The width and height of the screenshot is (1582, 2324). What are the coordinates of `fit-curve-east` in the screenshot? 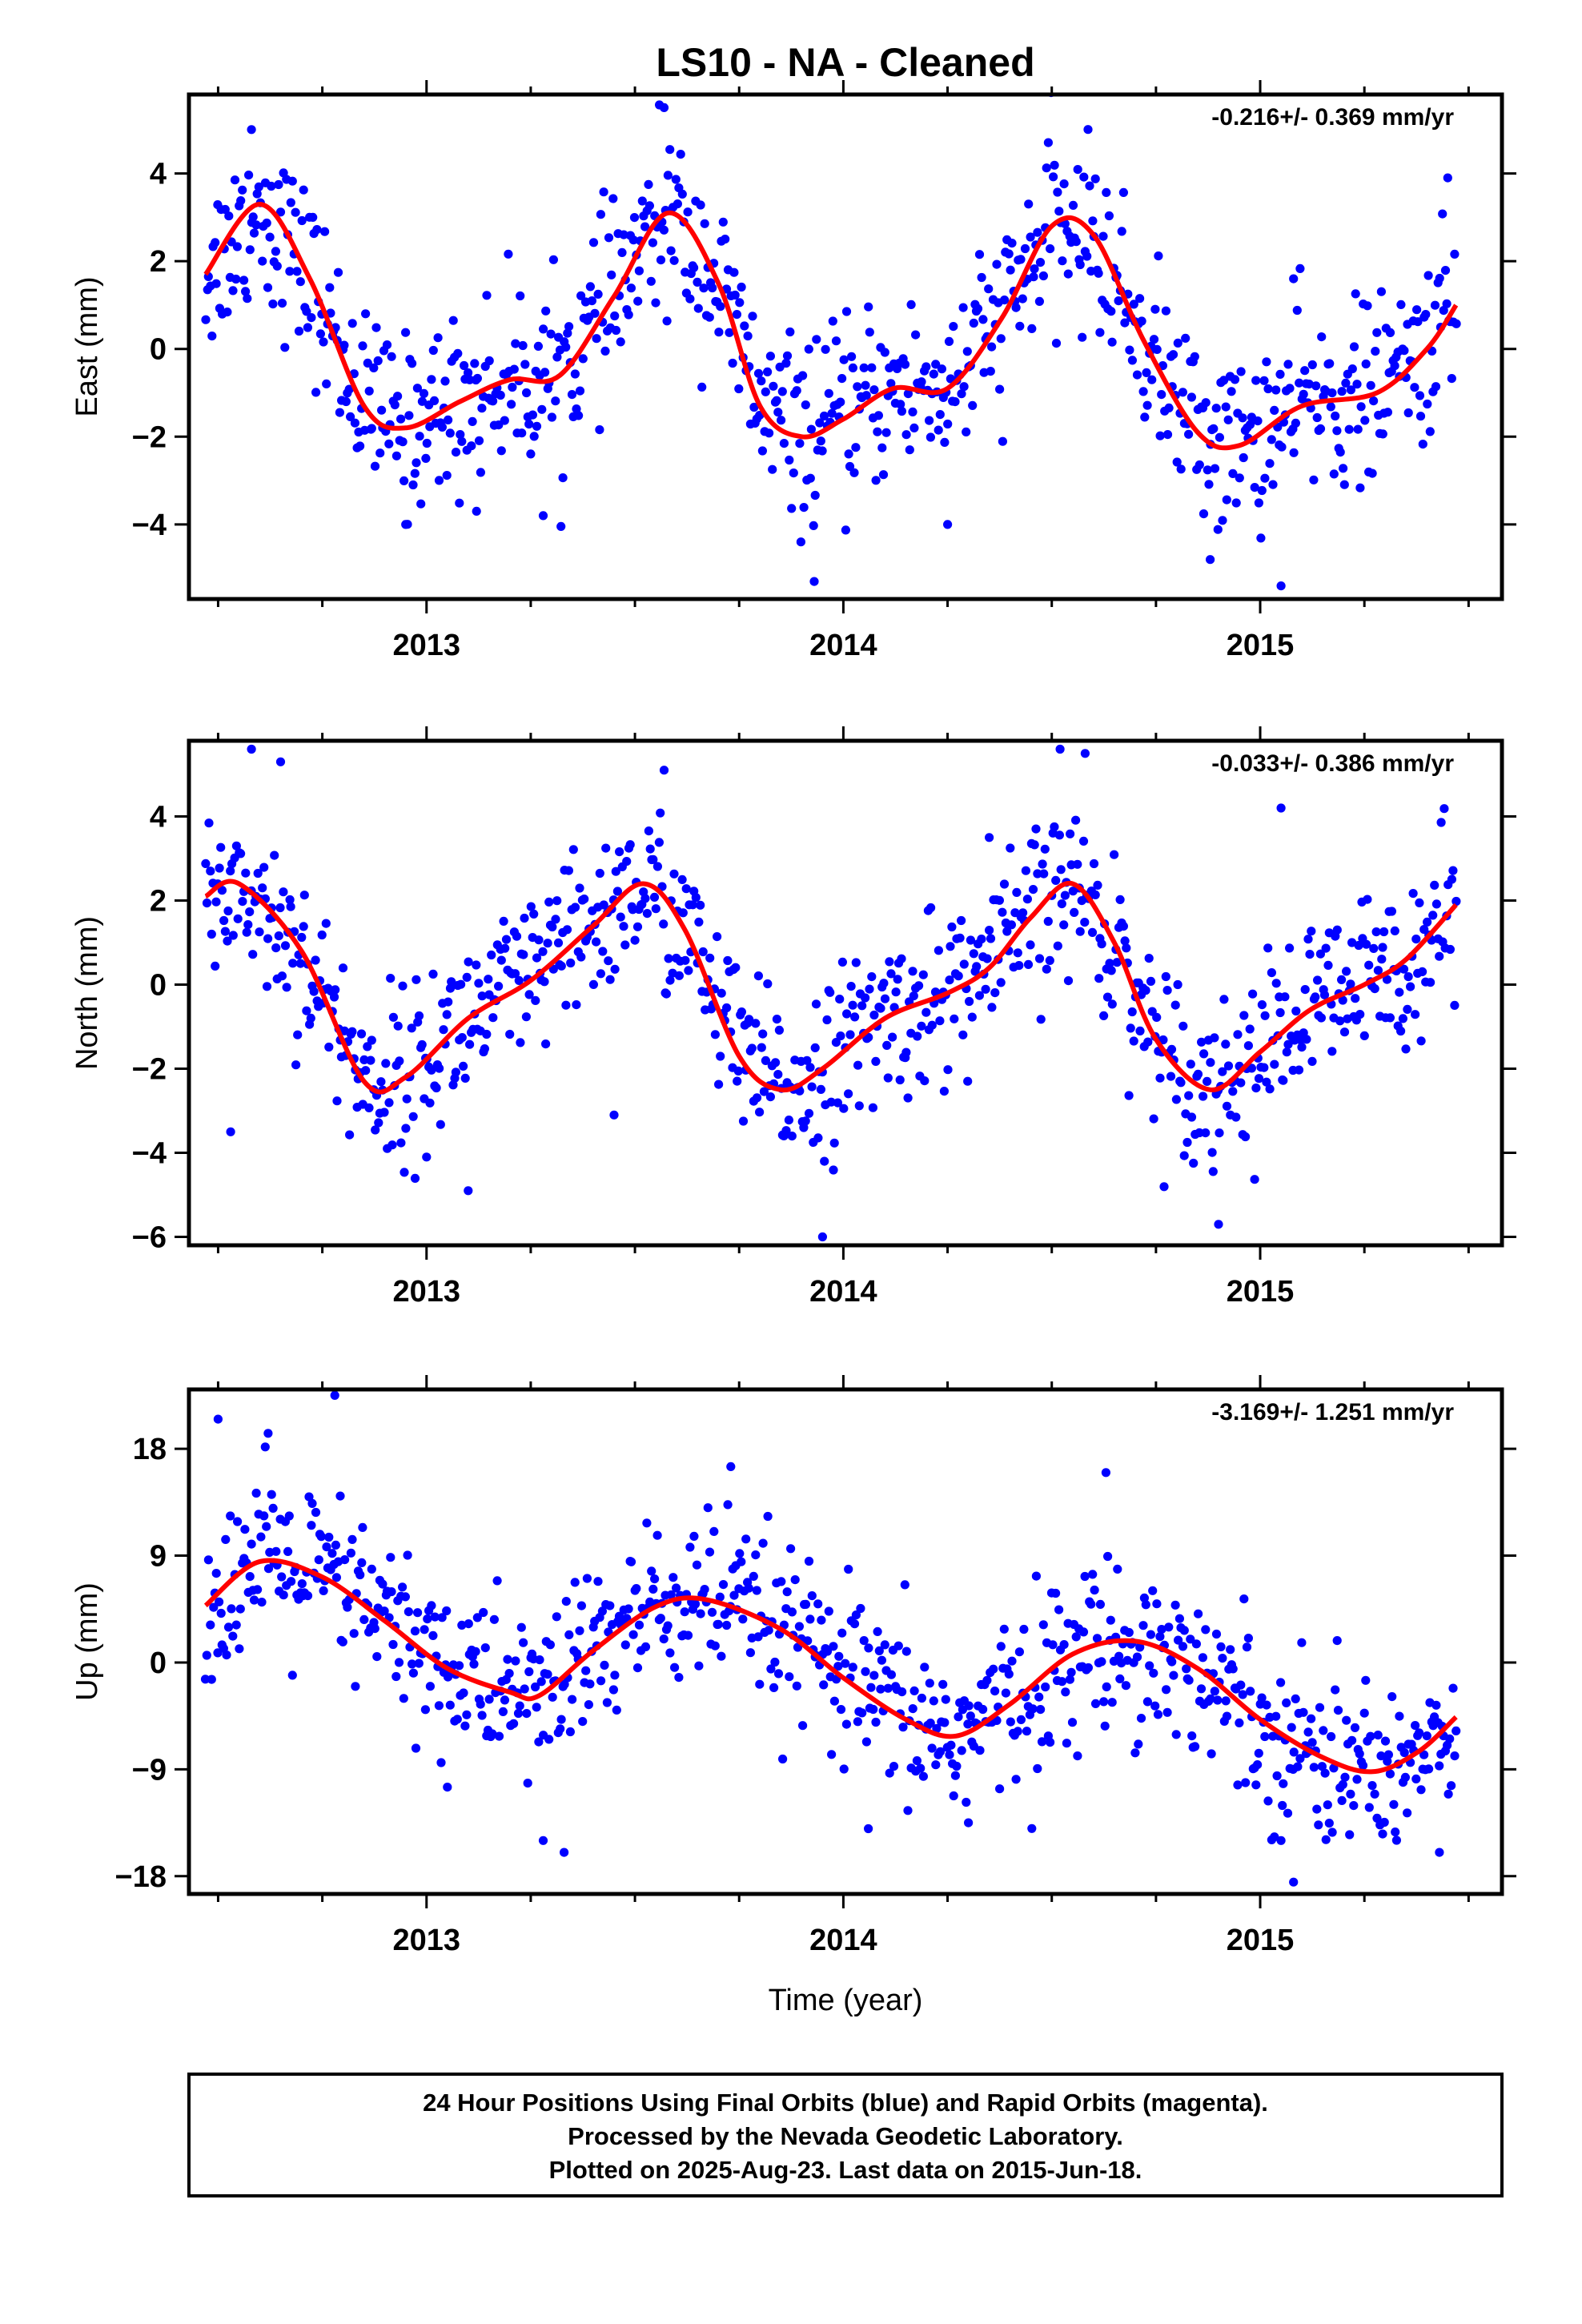 It's located at (831, 326).